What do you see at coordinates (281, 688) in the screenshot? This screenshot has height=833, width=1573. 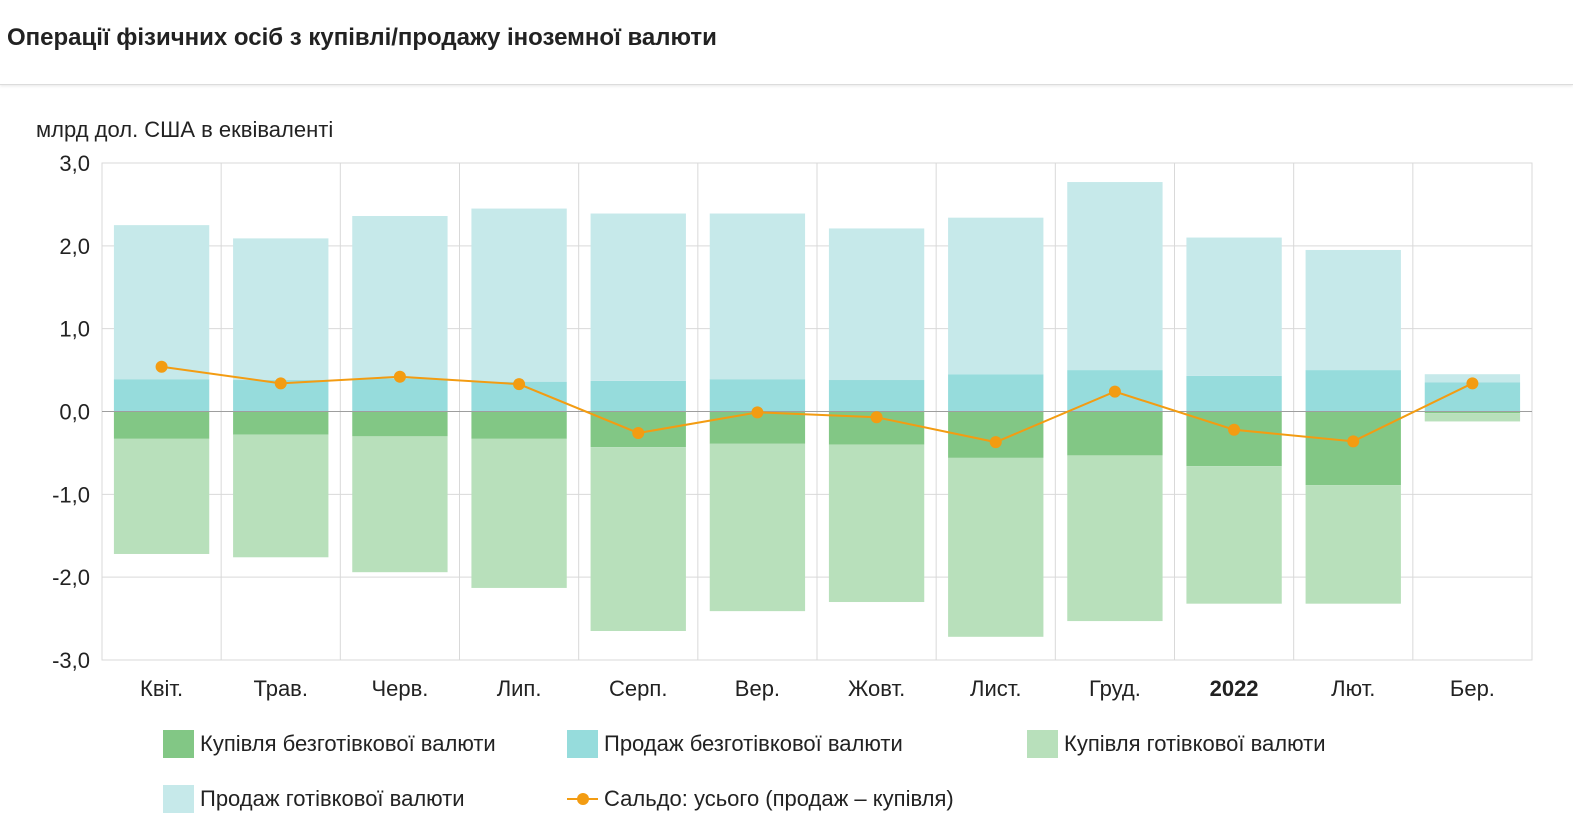 I see `x-tick-label: Трав.` at bounding box center [281, 688].